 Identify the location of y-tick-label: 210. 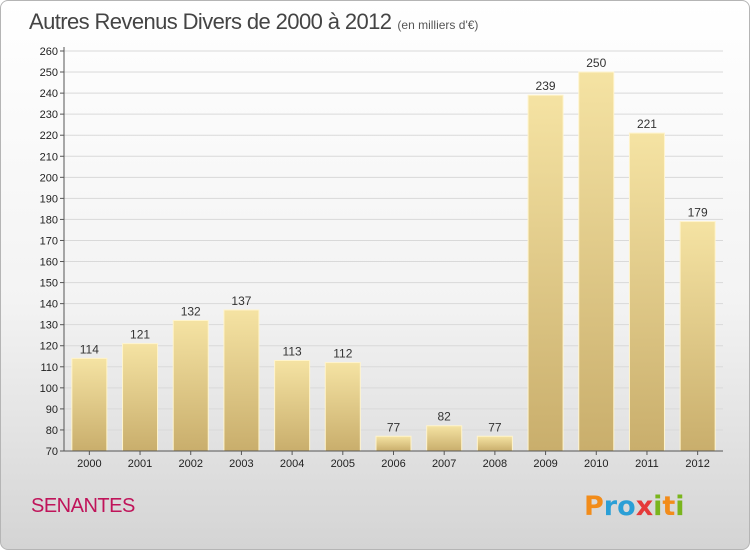
(49, 157).